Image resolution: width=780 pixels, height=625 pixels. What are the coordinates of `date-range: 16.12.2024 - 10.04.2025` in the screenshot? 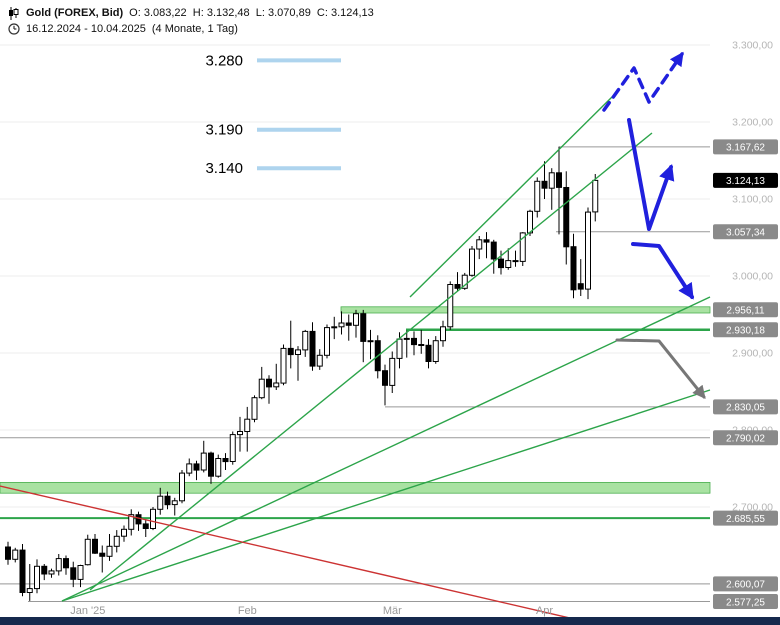 It's located at (86, 29).